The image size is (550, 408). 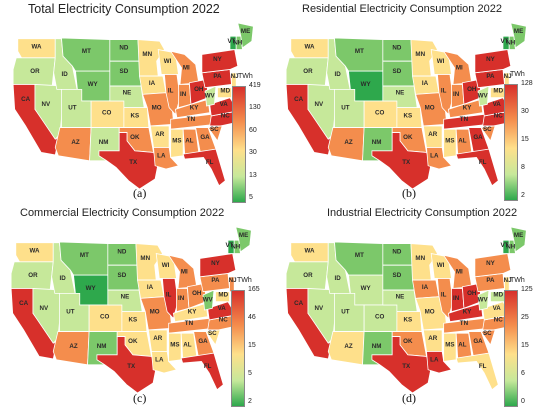 I want to click on legend-tick: 128, so click(x=527, y=83).